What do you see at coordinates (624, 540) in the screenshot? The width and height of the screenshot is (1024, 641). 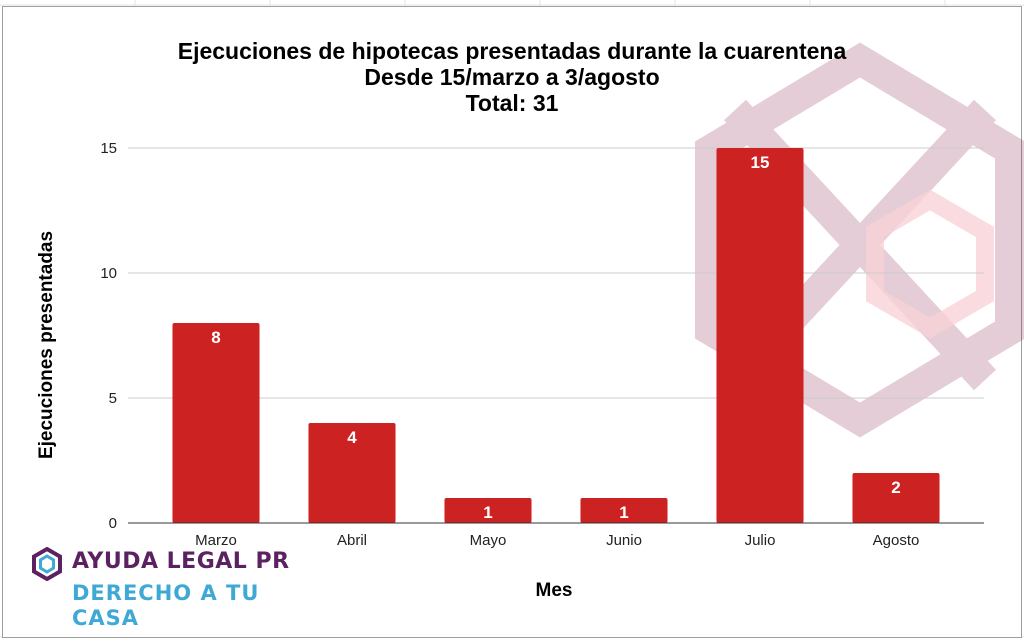 I see `x-tick-label: Junio` at bounding box center [624, 540].